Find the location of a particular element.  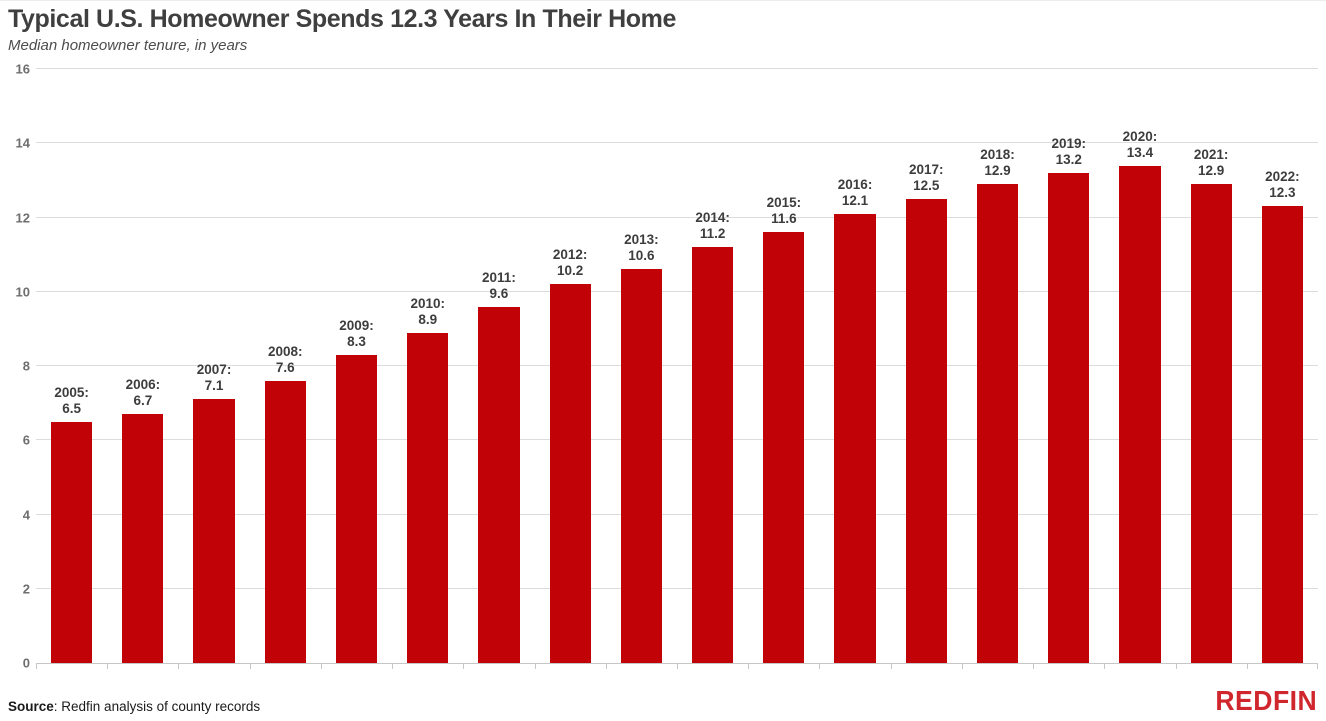

y-axis-tick-label: 10 is located at coordinates (22, 292).